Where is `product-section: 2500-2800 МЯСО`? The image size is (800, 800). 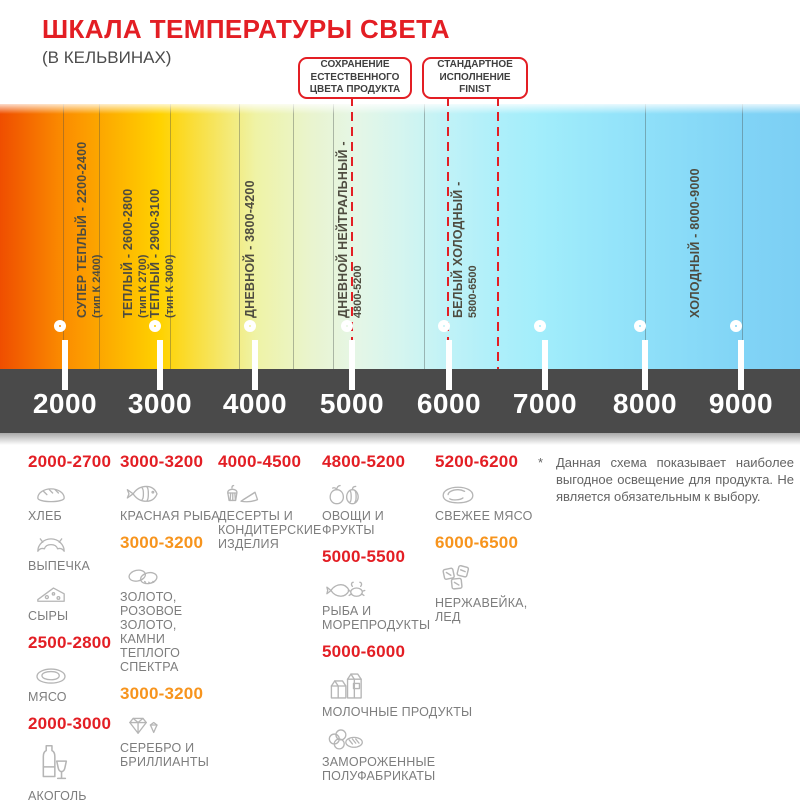
product-section: 2500-2800 МЯСО is located at coordinates (74, 668).